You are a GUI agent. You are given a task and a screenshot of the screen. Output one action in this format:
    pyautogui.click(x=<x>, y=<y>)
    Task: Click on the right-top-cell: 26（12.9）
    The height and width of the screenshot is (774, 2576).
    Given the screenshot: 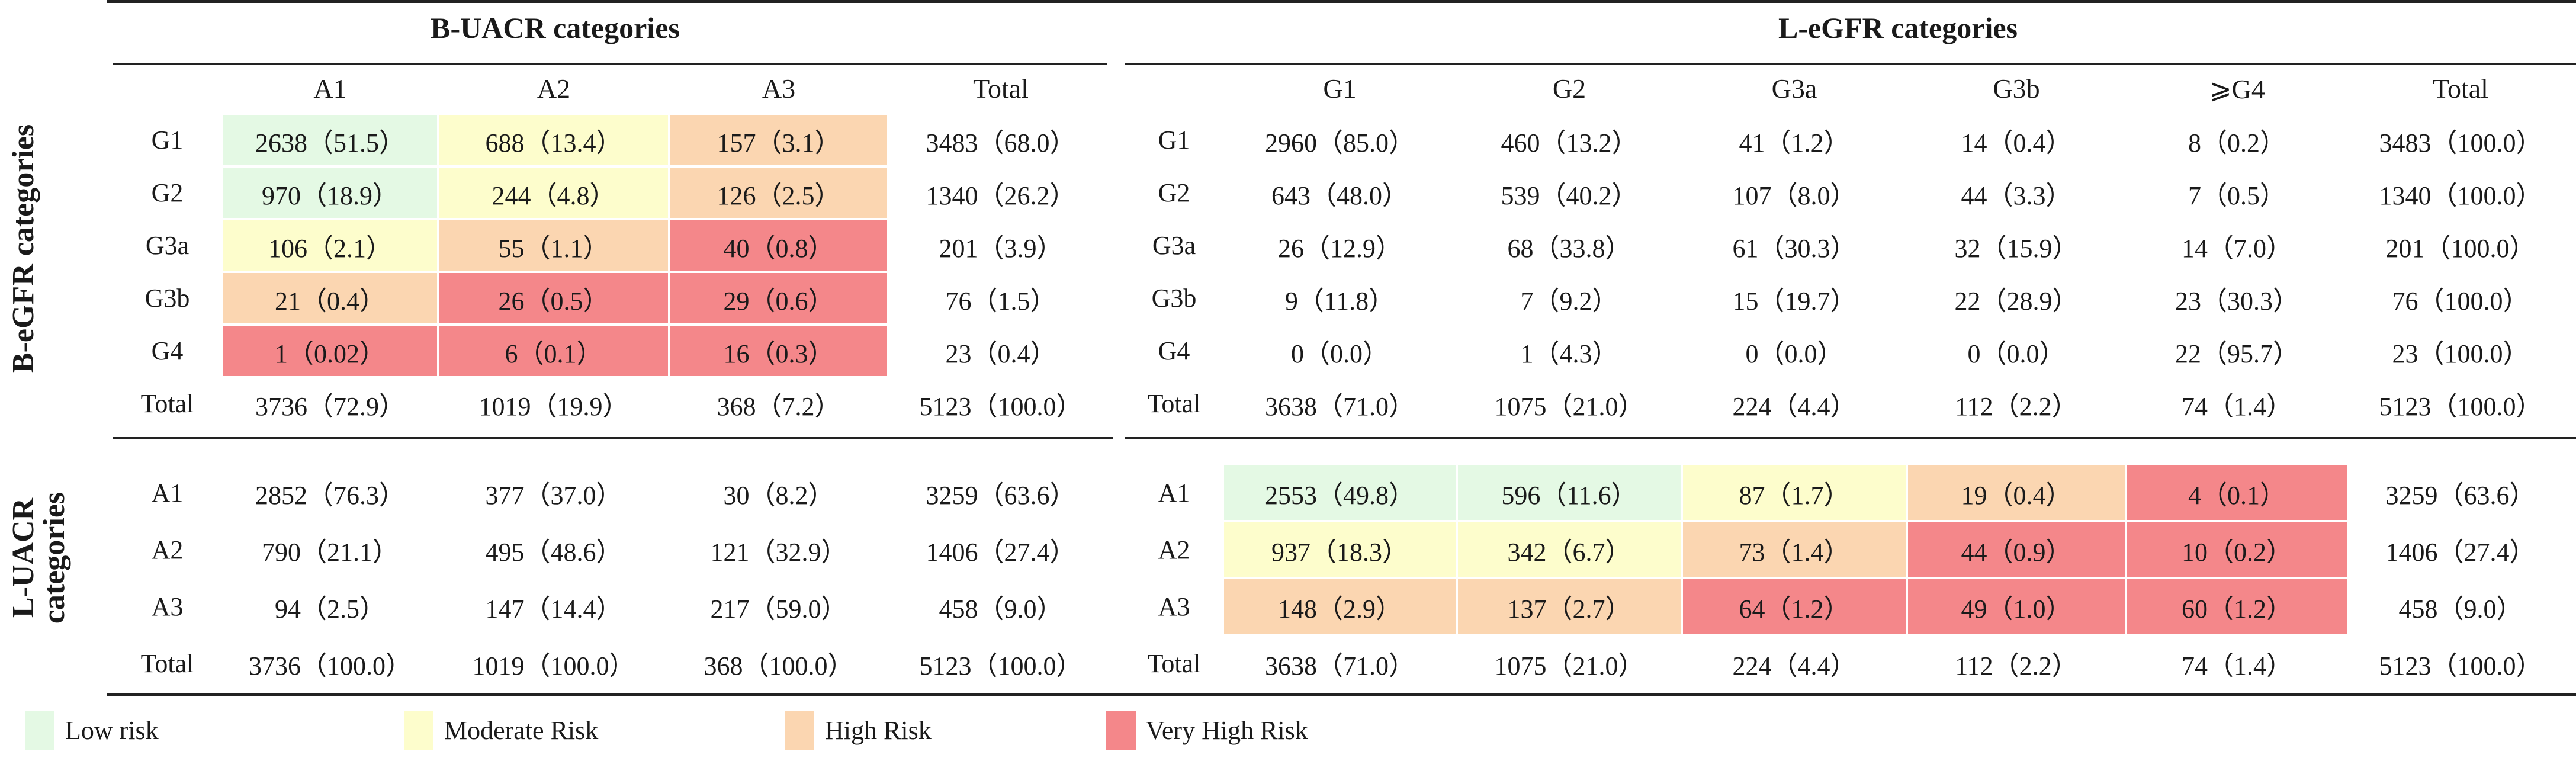 What is the action you would take?
    pyautogui.click(x=1340, y=248)
    